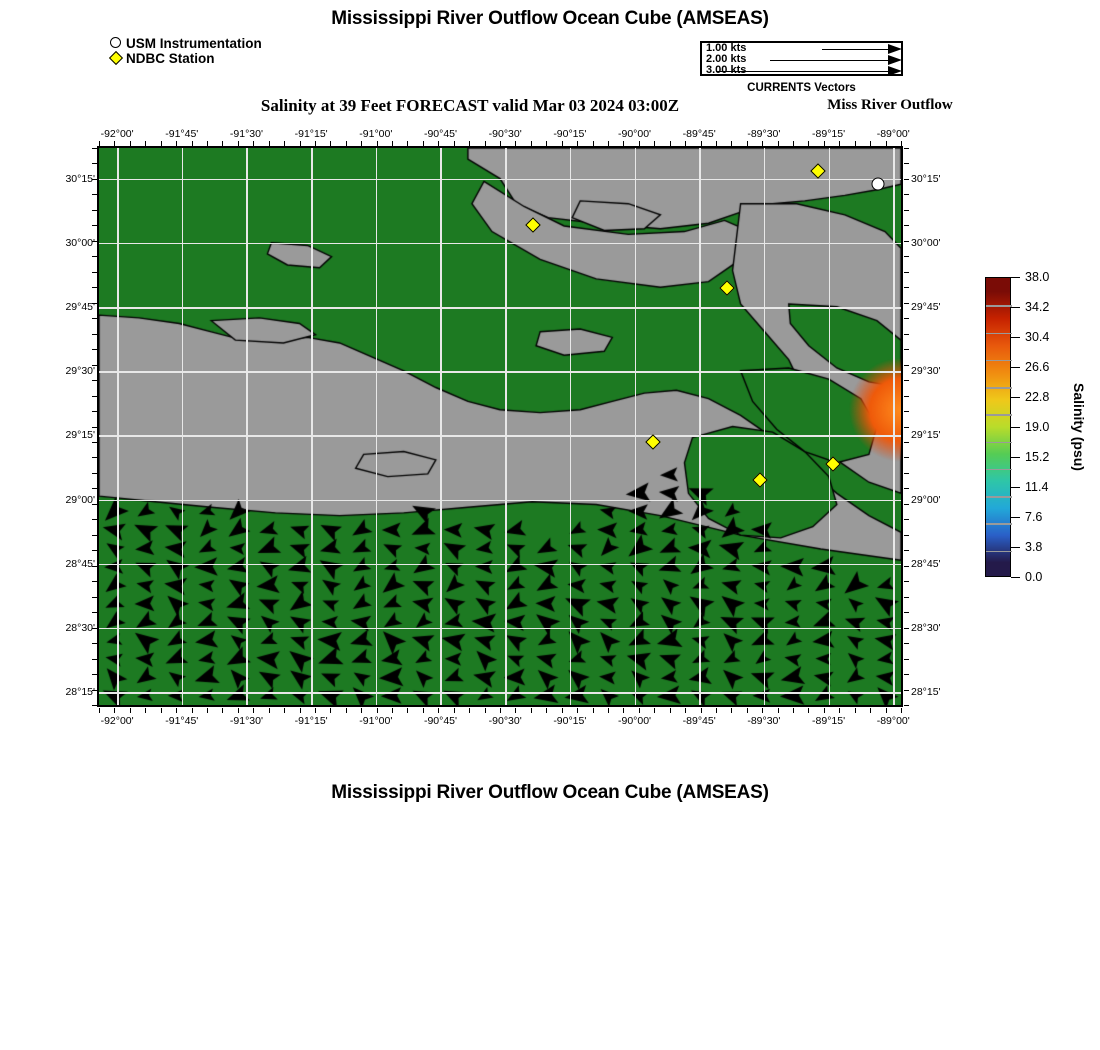 The image size is (1100, 1050). I want to click on circle-marker-icon, so click(117, 43).